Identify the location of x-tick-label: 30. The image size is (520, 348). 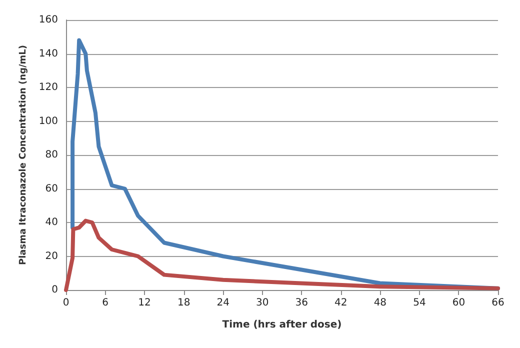
(262, 303).